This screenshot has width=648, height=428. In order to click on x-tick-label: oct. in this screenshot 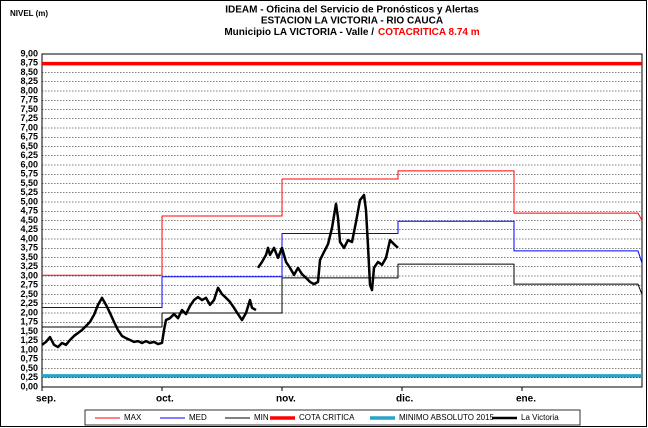, I will do `click(165, 399)`.